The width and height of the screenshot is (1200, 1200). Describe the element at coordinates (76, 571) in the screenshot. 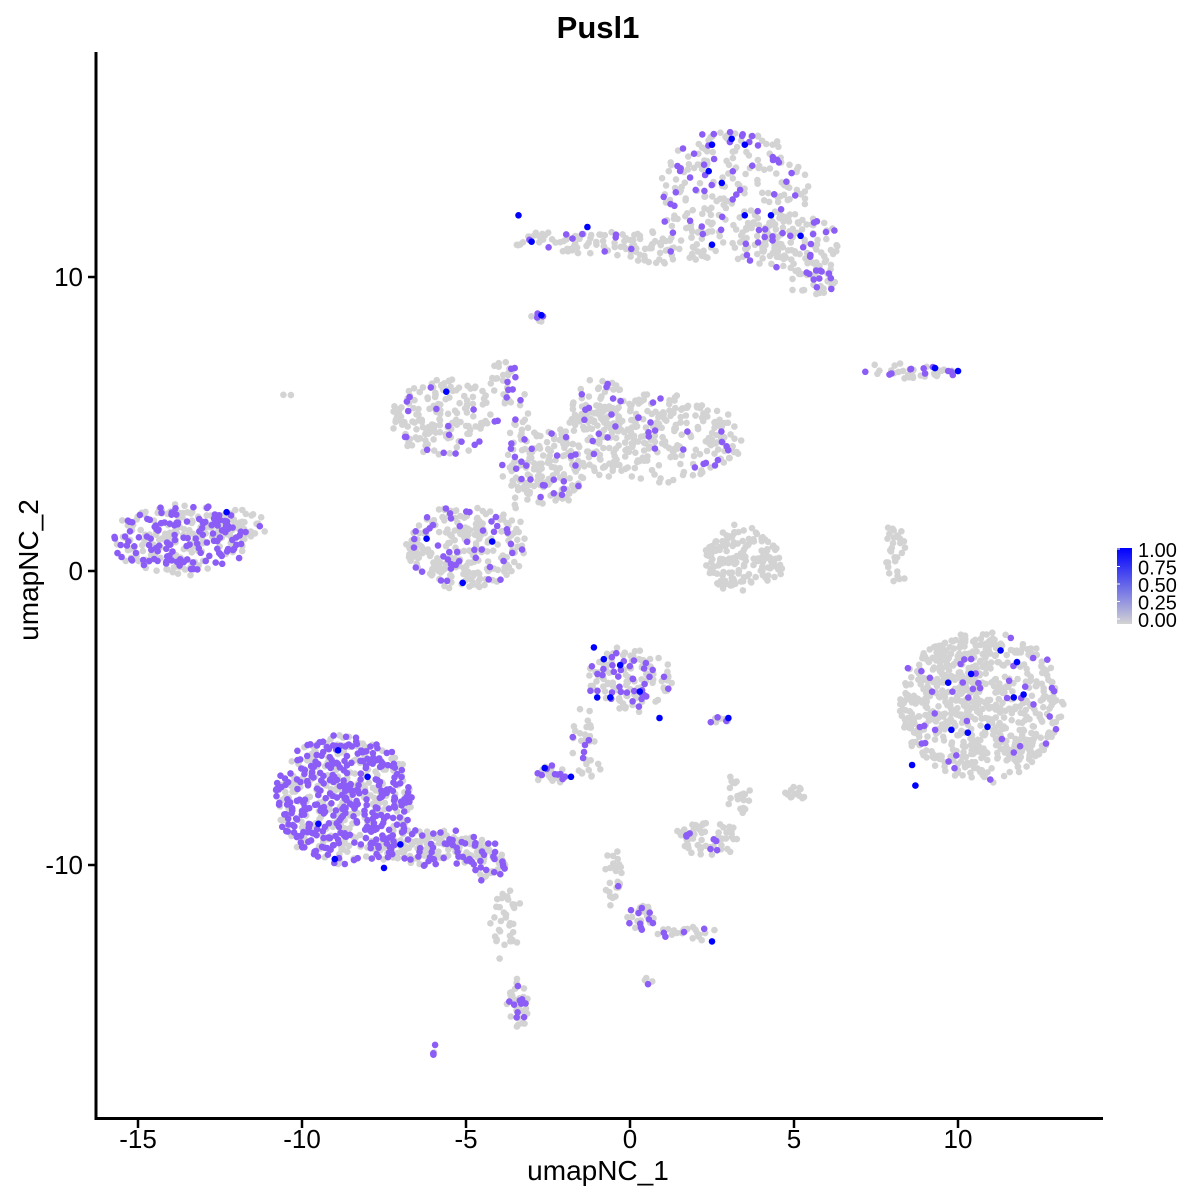

I see `y-tick-label: 0` at that location.